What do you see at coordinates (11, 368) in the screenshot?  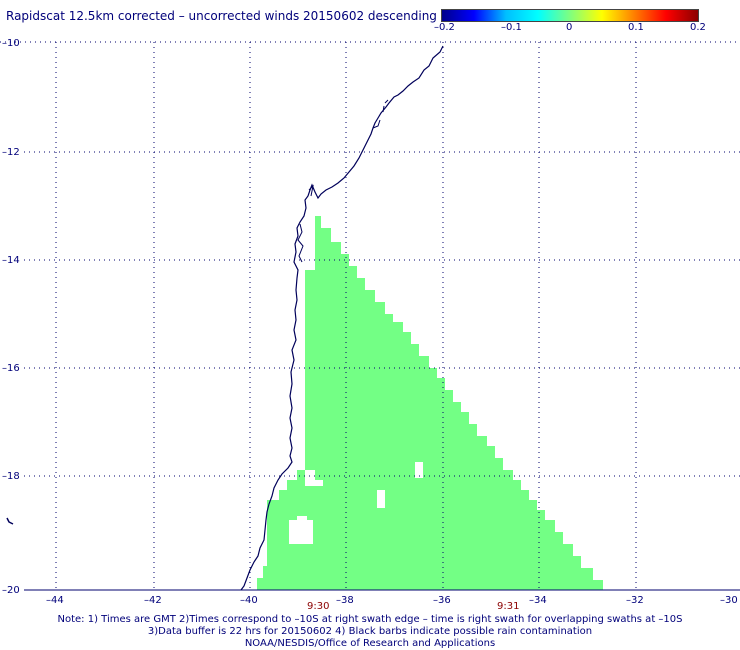 I see `lat-label: –16` at bounding box center [11, 368].